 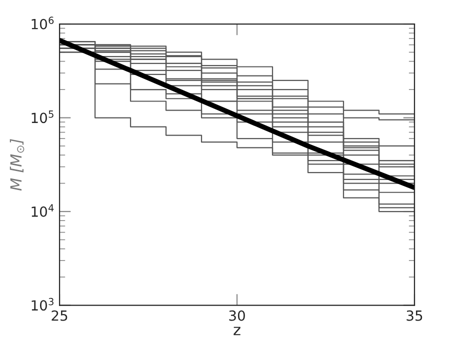 I want to click on x-tick-label: 30, so click(x=237, y=315).